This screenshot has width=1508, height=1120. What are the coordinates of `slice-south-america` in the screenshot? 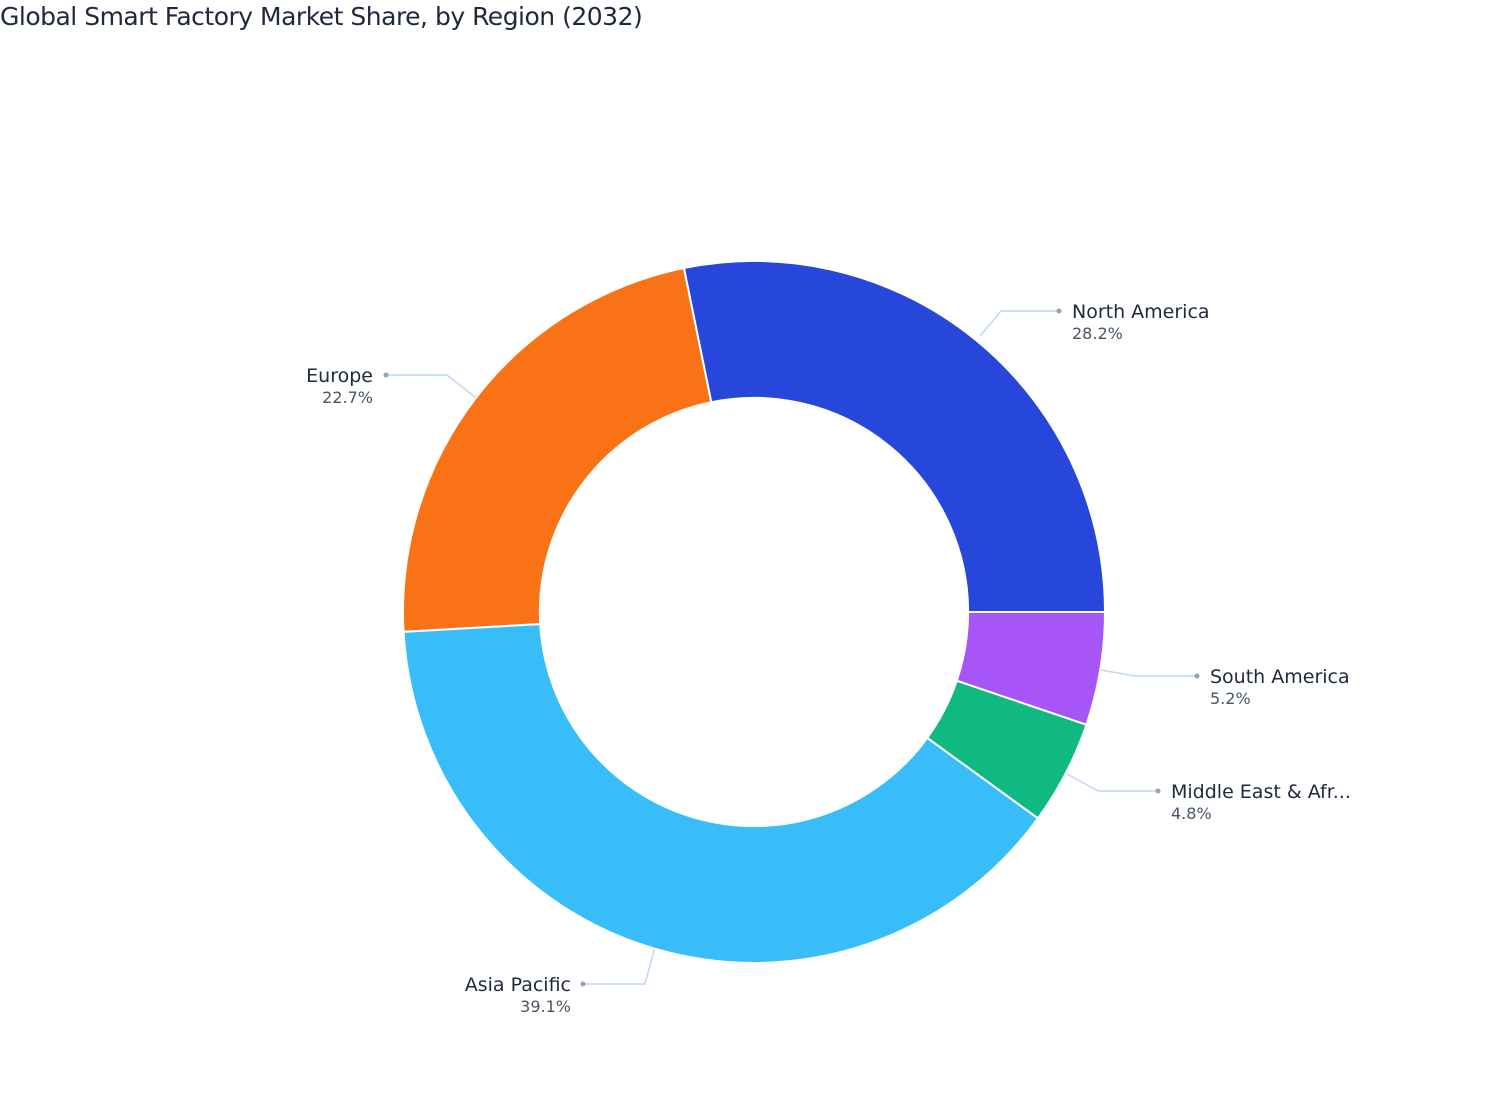 It's located at (1031, 668).